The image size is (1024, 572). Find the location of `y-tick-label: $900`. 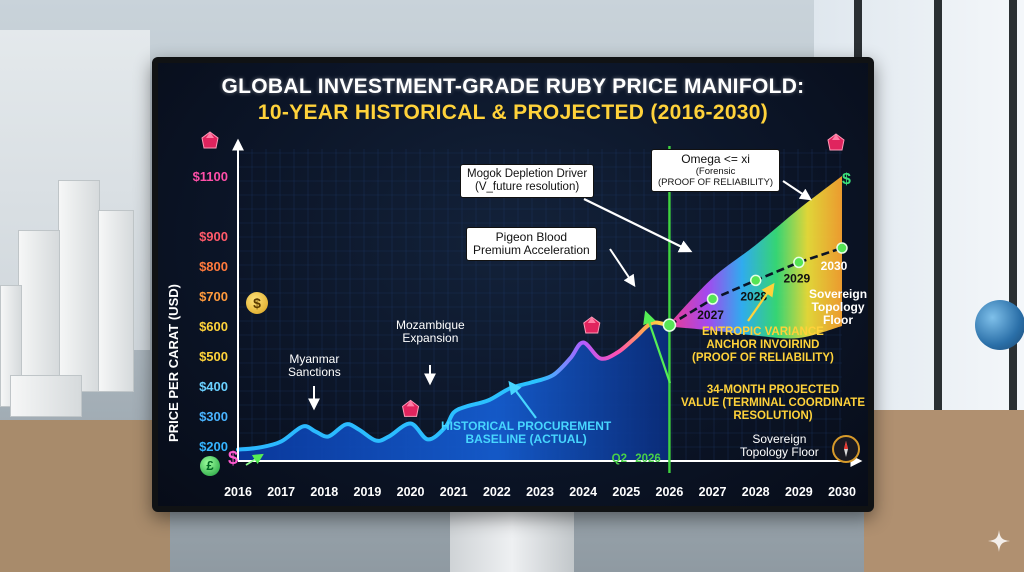

y-tick-label: $900 is located at coordinates (213, 236).